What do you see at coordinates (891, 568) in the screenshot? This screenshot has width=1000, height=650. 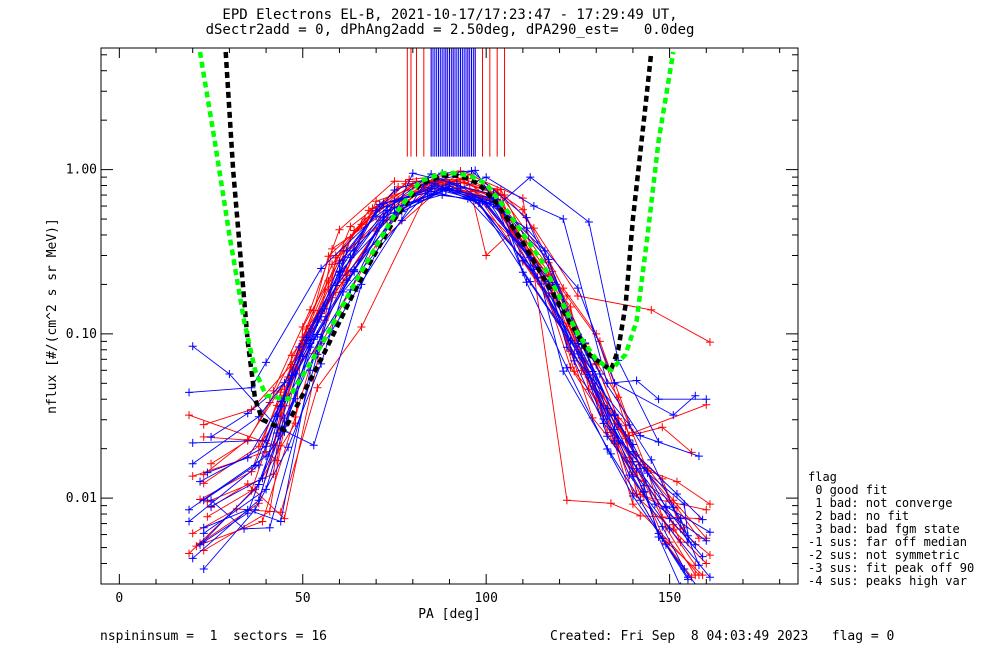 I see `legend-item-fit-peak-off-90: -3 sus: fit peak off 90` at bounding box center [891, 568].